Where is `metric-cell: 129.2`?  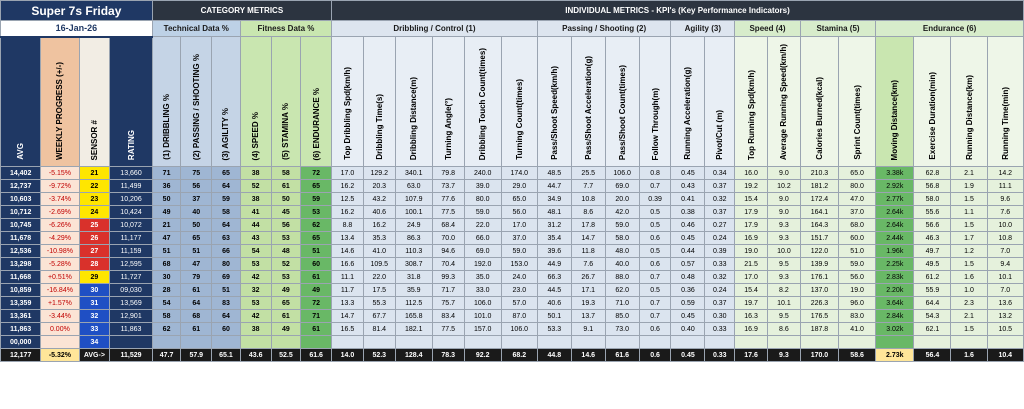
metric-cell: 129.2 is located at coordinates (379, 173).